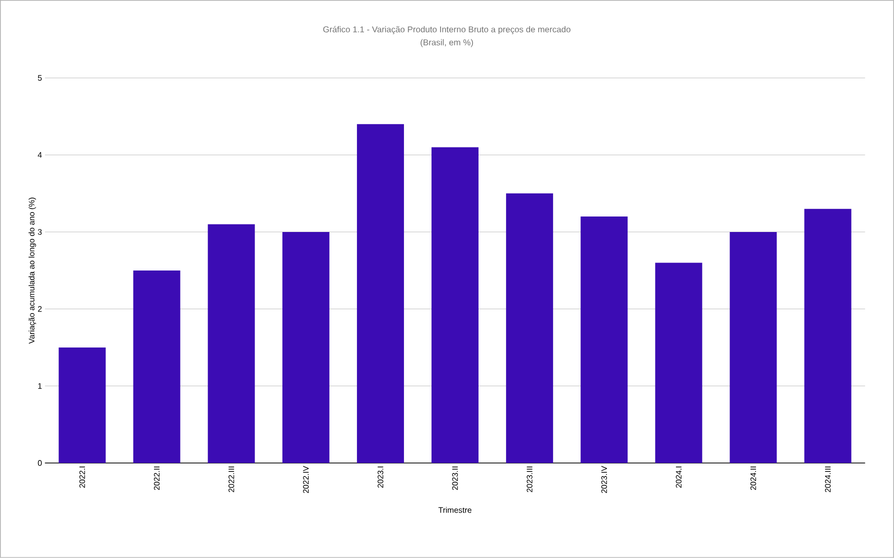 The image size is (894, 558). Describe the element at coordinates (40, 155) in the screenshot. I see `y-tick-label: 4` at that location.